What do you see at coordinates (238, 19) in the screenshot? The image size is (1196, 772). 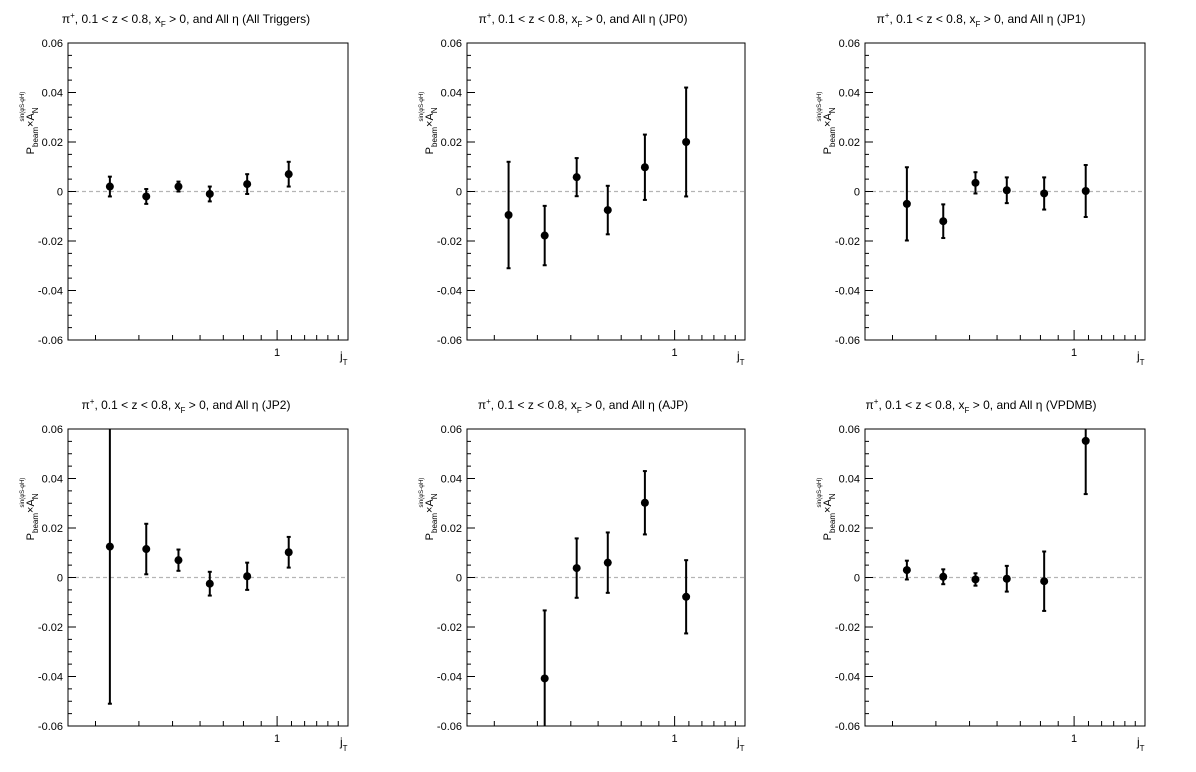 I see `title-rest: > 0, and All η (All Triggers)` at bounding box center [238, 19].